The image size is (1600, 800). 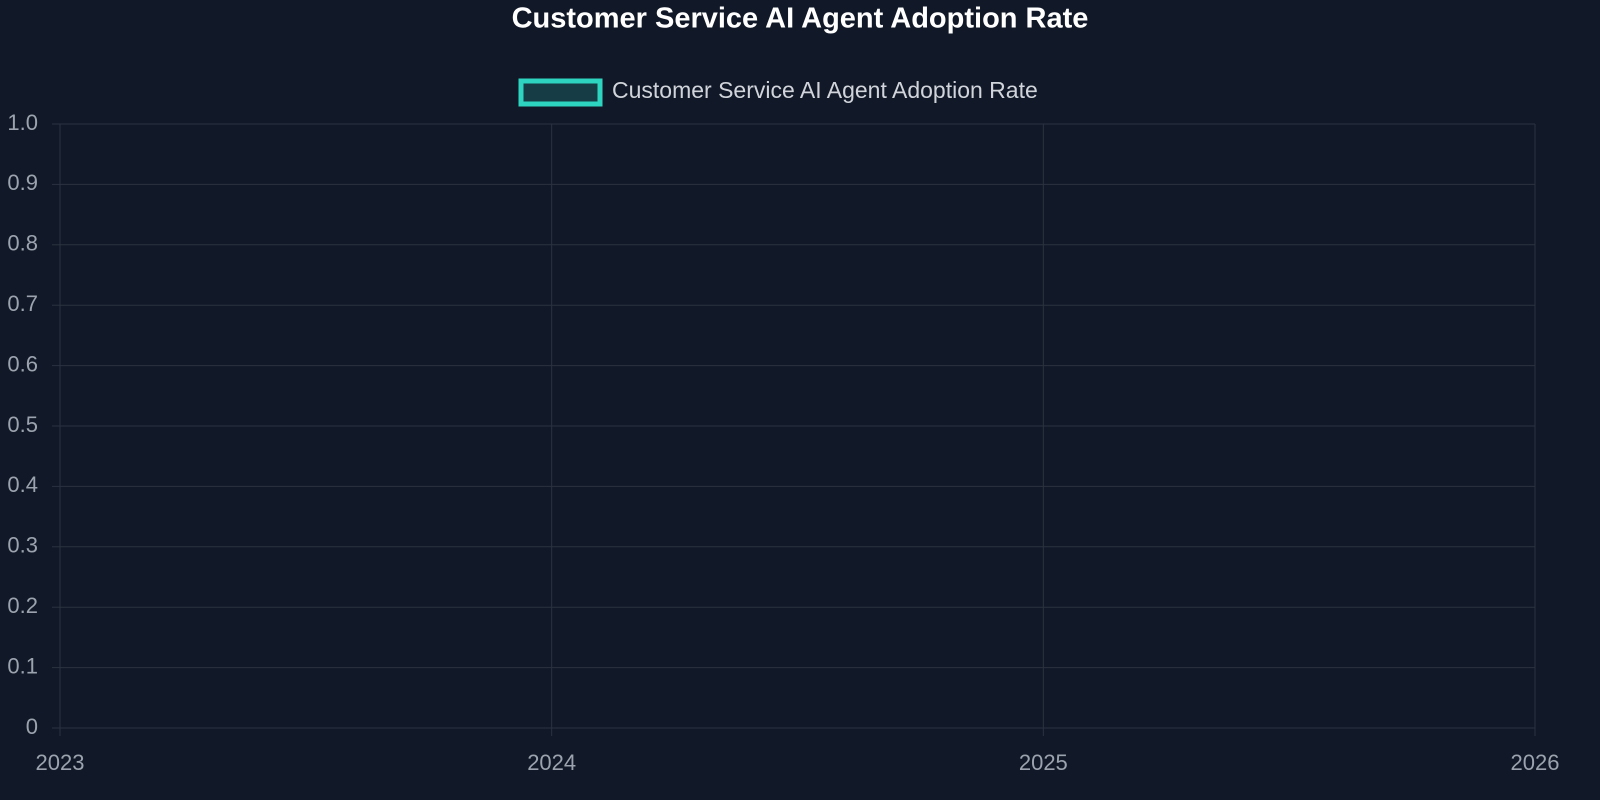 What do you see at coordinates (22, 665) in the screenshot?
I see `y-tick-label: 0.1` at bounding box center [22, 665].